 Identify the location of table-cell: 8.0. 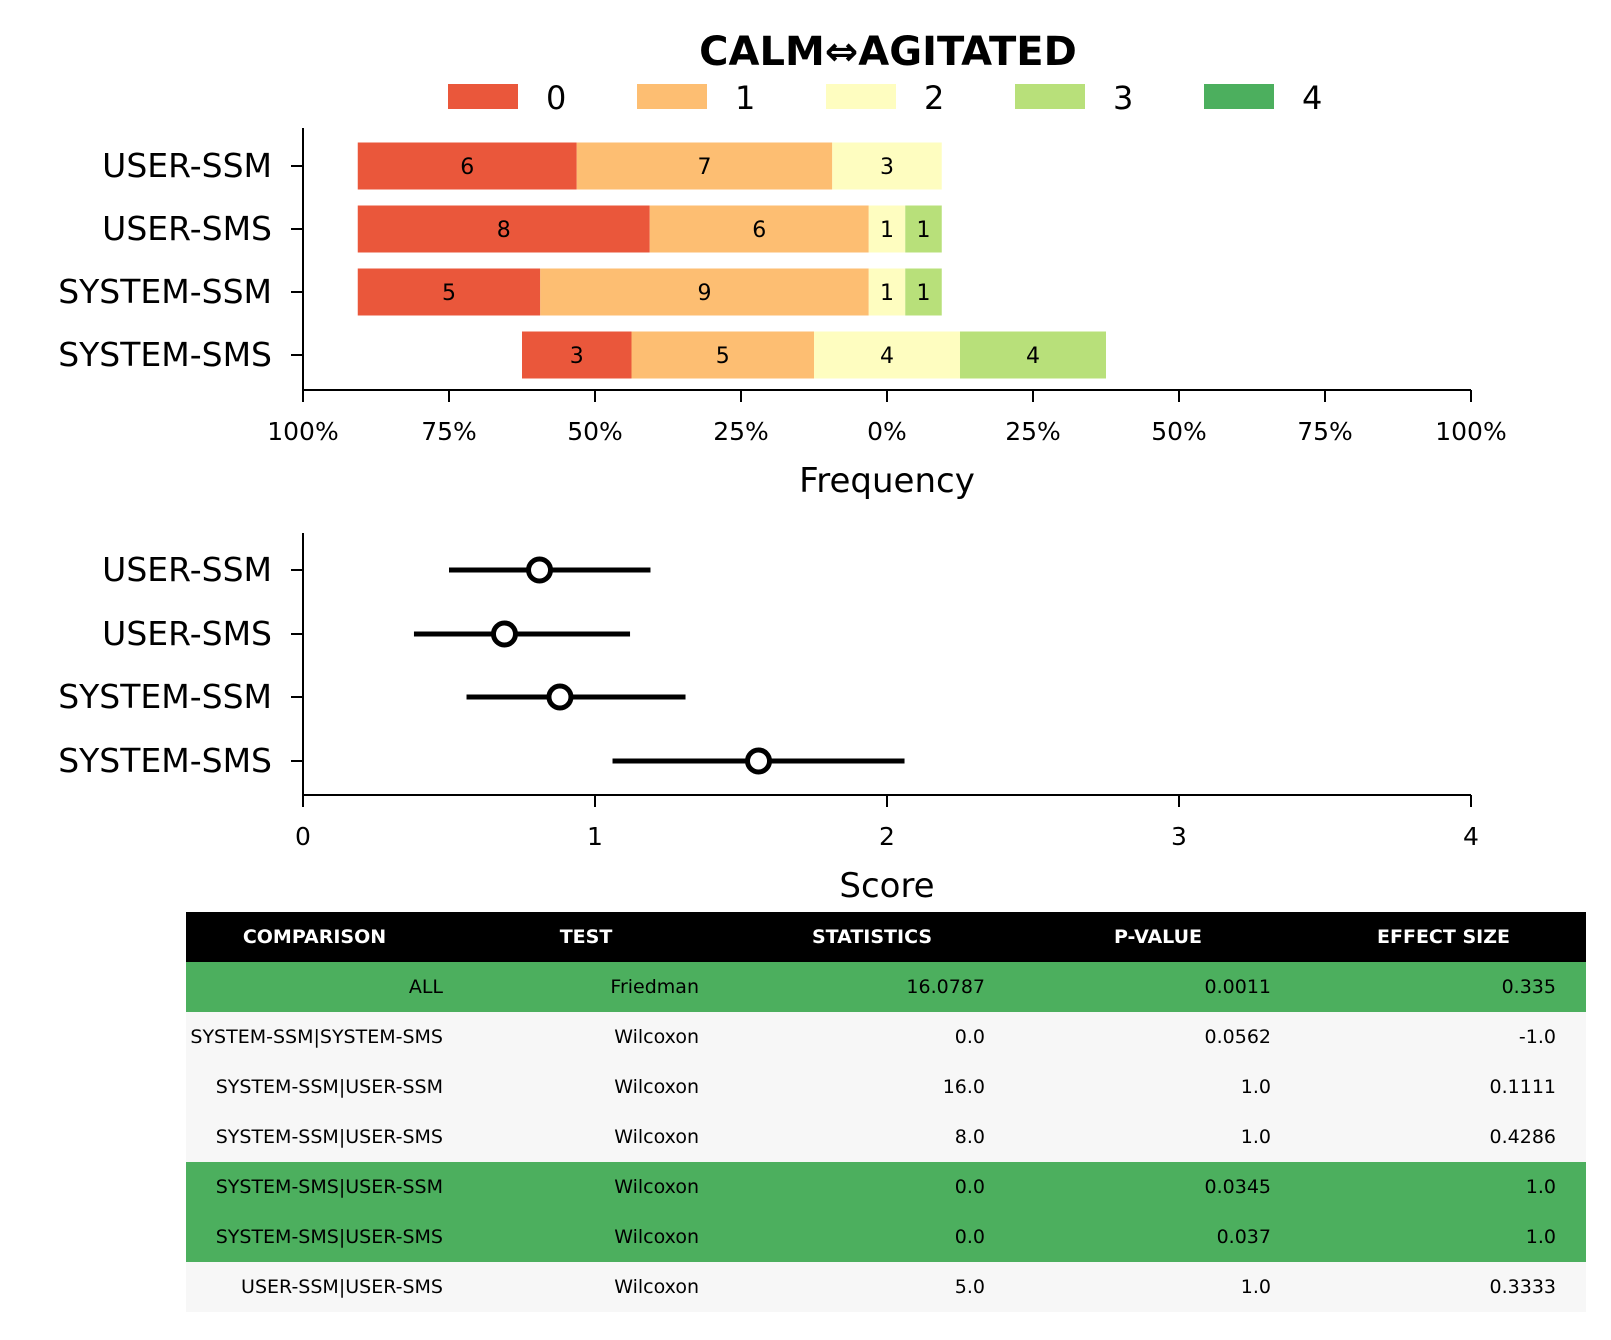
(872, 1137).